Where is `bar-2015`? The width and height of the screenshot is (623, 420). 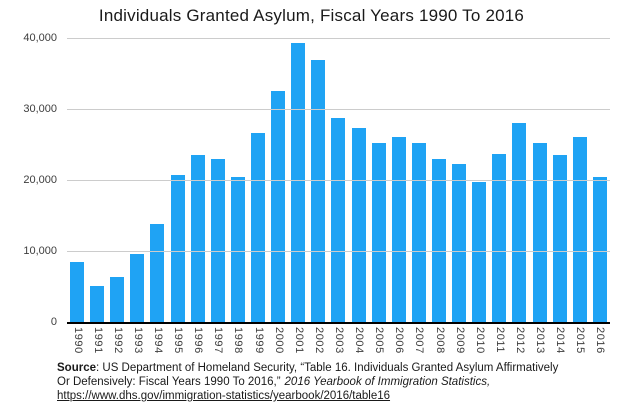 bar-2015 is located at coordinates (579, 229).